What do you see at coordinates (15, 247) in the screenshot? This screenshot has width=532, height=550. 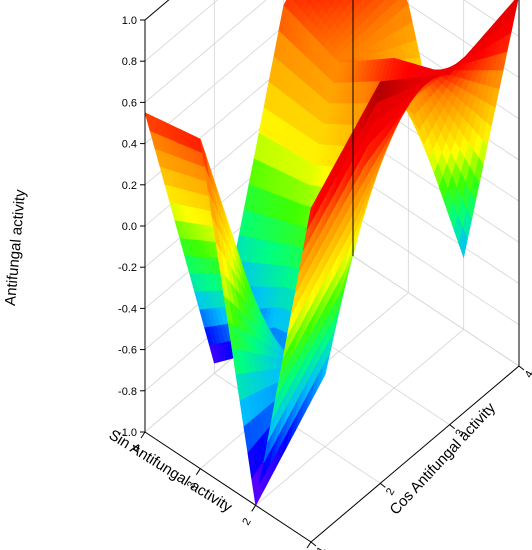 I see `z-axis-label: Antifungal activity` at bounding box center [15, 247].